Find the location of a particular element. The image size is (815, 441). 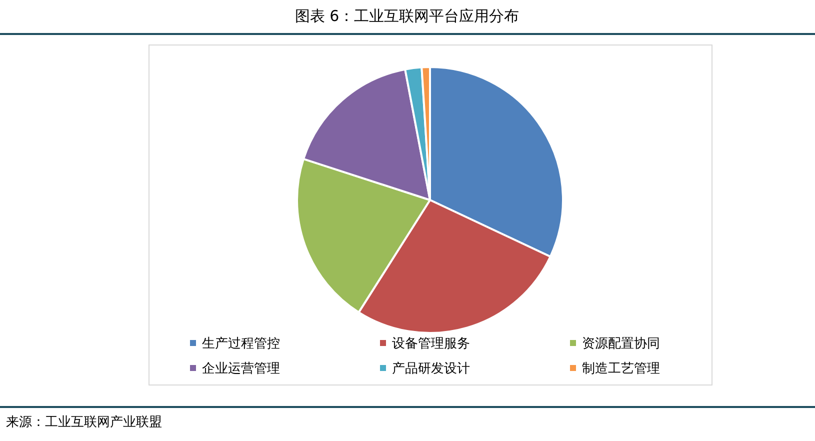

legend-label: 制造工艺管理 is located at coordinates (621, 369).